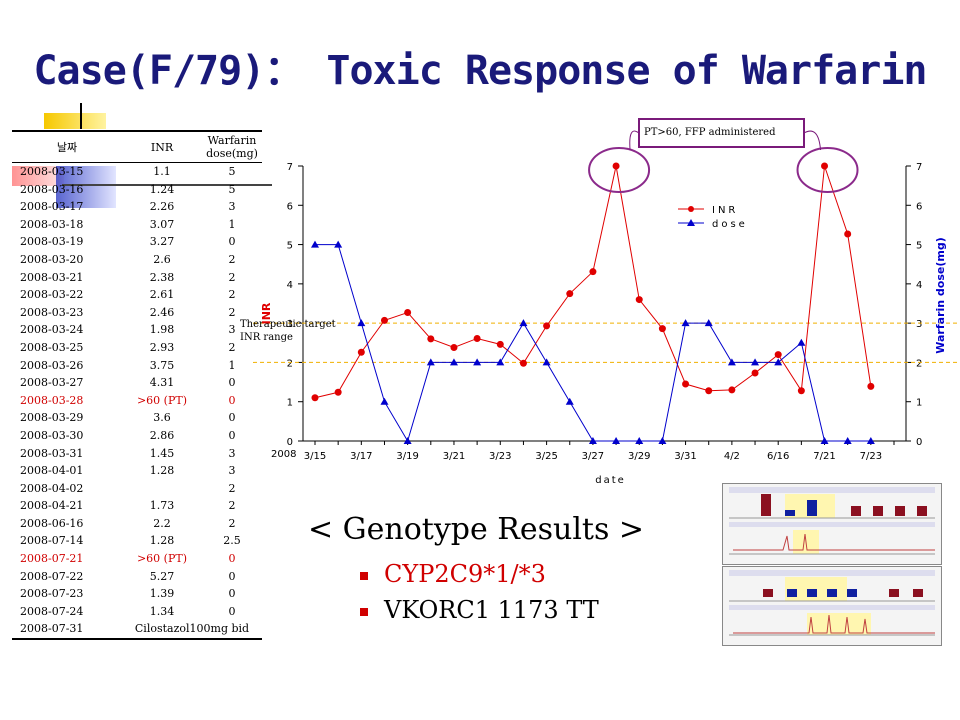 This screenshot has height=720, width=960. What do you see at coordinates (364, 575) in the screenshot?
I see `bullet-icon` at bounding box center [364, 575].